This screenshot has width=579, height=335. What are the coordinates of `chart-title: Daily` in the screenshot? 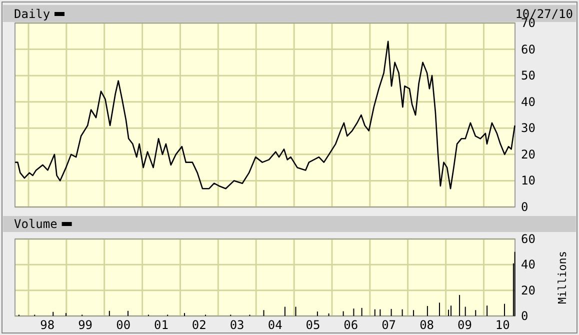 It's located at (32, 14).